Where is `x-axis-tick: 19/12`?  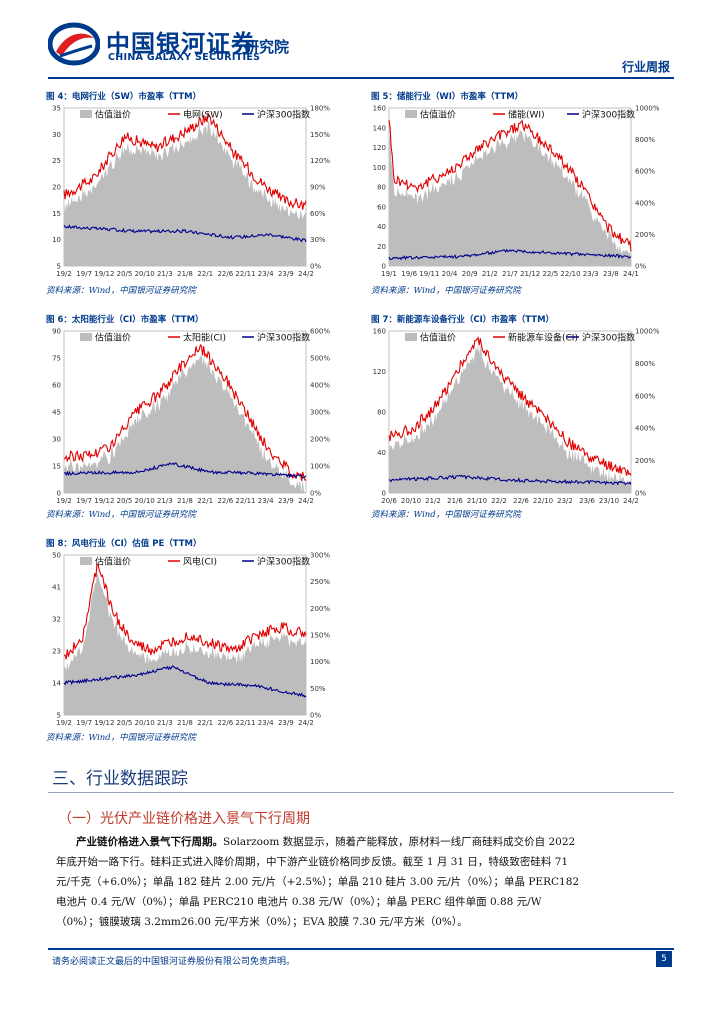
x-axis-tick: 19/12 is located at coordinates (104, 501).